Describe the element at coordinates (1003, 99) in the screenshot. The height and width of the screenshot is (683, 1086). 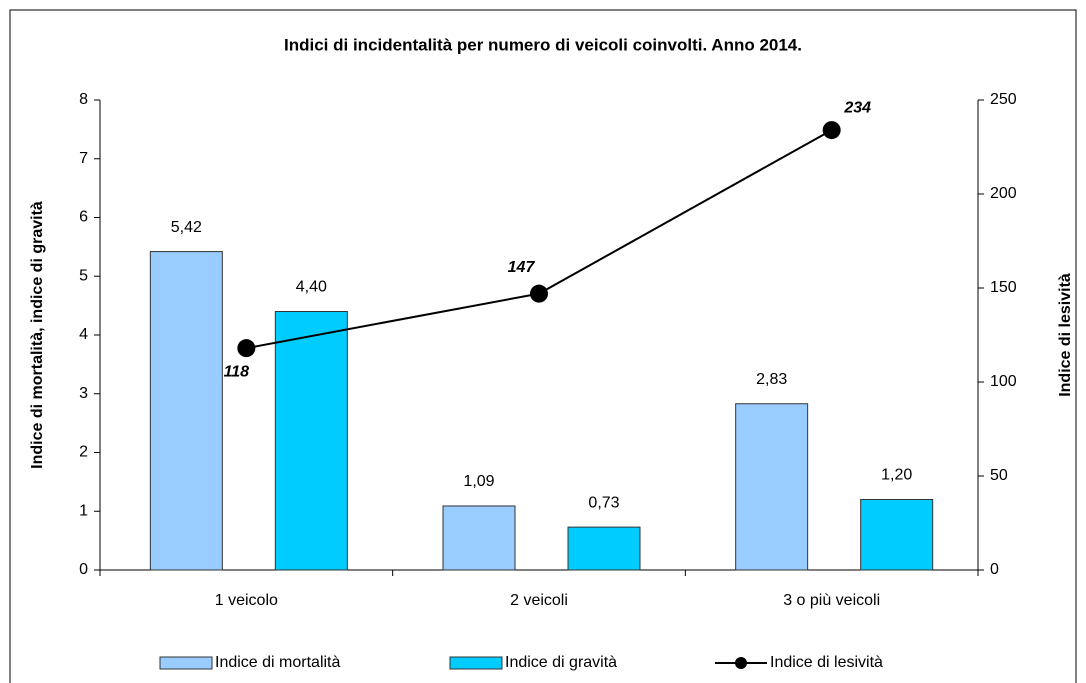
I see `y2-tick-label: 250` at that location.